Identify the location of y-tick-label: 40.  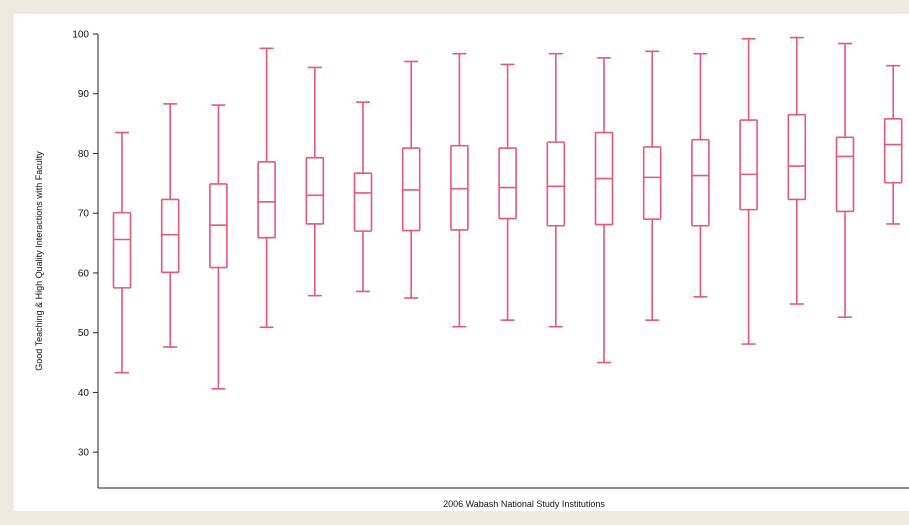
(84, 393).